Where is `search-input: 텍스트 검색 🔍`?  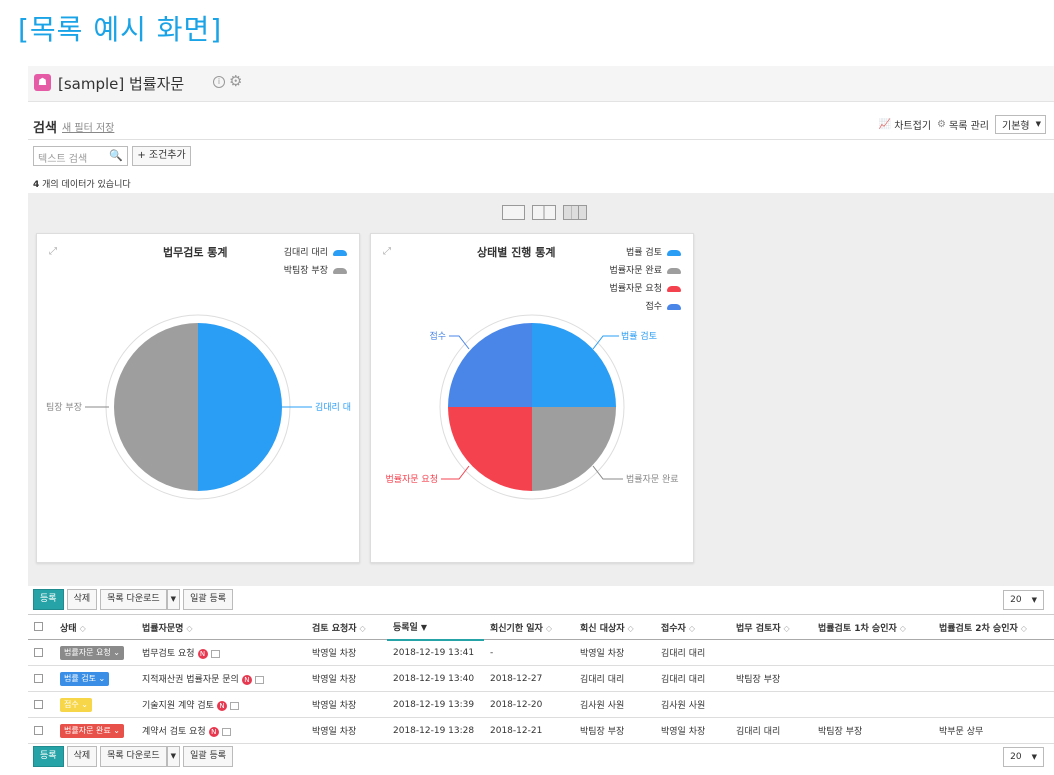 search-input: 텍스트 검색 🔍 is located at coordinates (80, 156).